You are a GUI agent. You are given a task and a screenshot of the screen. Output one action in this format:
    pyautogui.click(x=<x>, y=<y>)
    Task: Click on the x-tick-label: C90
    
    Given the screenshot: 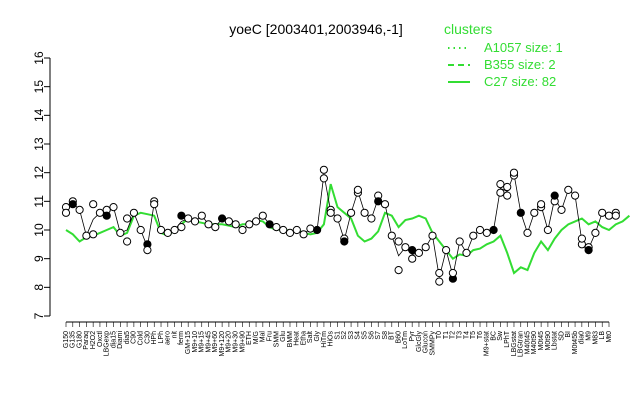 What is the action you would take?
    pyautogui.click(x=134, y=337)
    